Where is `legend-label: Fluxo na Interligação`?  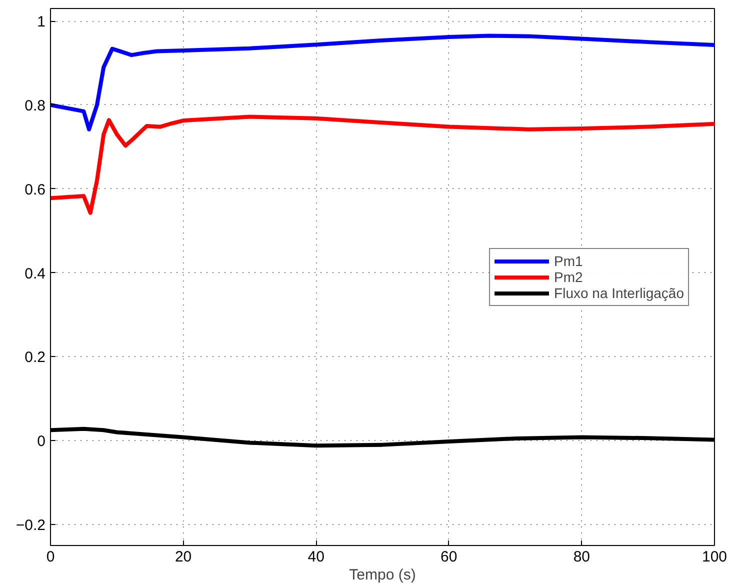
legend-label: Fluxo na Interligação is located at coordinates (619, 292).